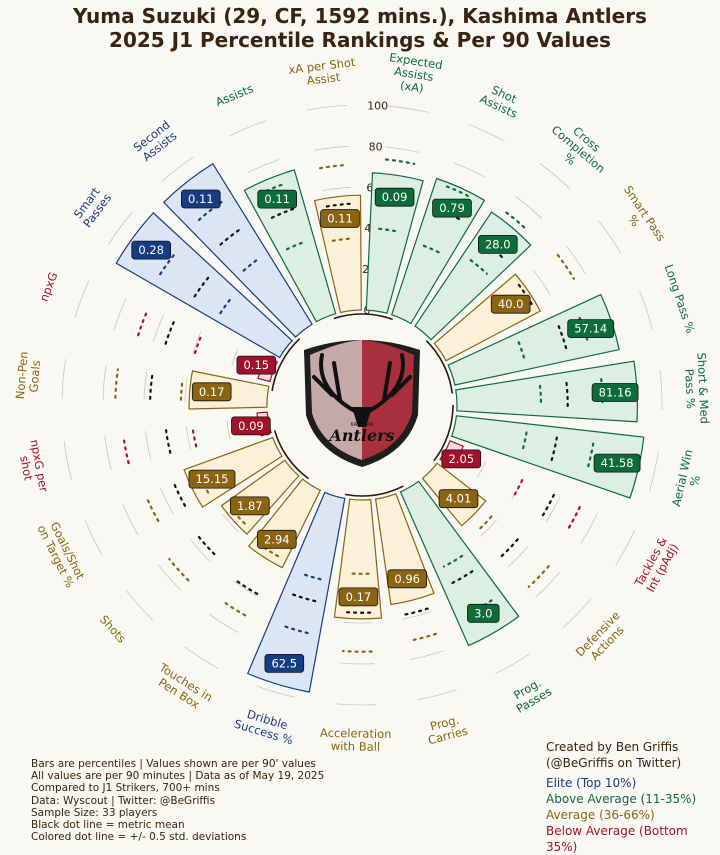 The image size is (720, 855). What do you see at coordinates (407, 579) in the screenshot?
I see `value-label: 0.96` at bounding box center [407, 579].